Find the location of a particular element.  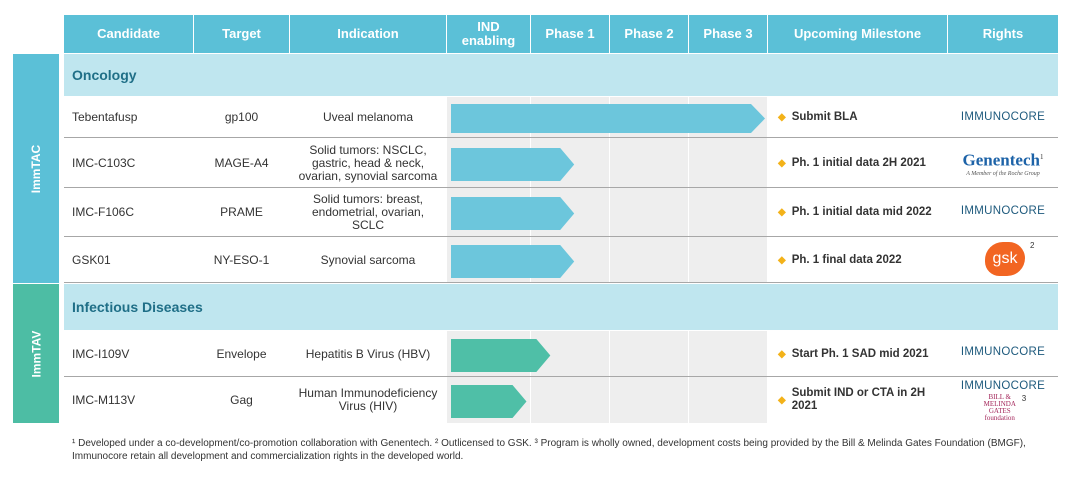

target-name: gp100 is located at coordinates (241, 117).